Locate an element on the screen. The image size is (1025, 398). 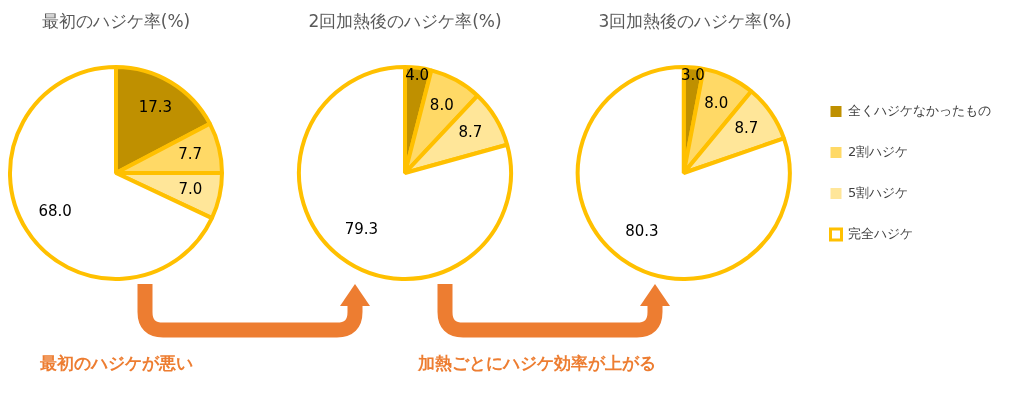
data-label: 7.7 is located at coordinates (190, 153).